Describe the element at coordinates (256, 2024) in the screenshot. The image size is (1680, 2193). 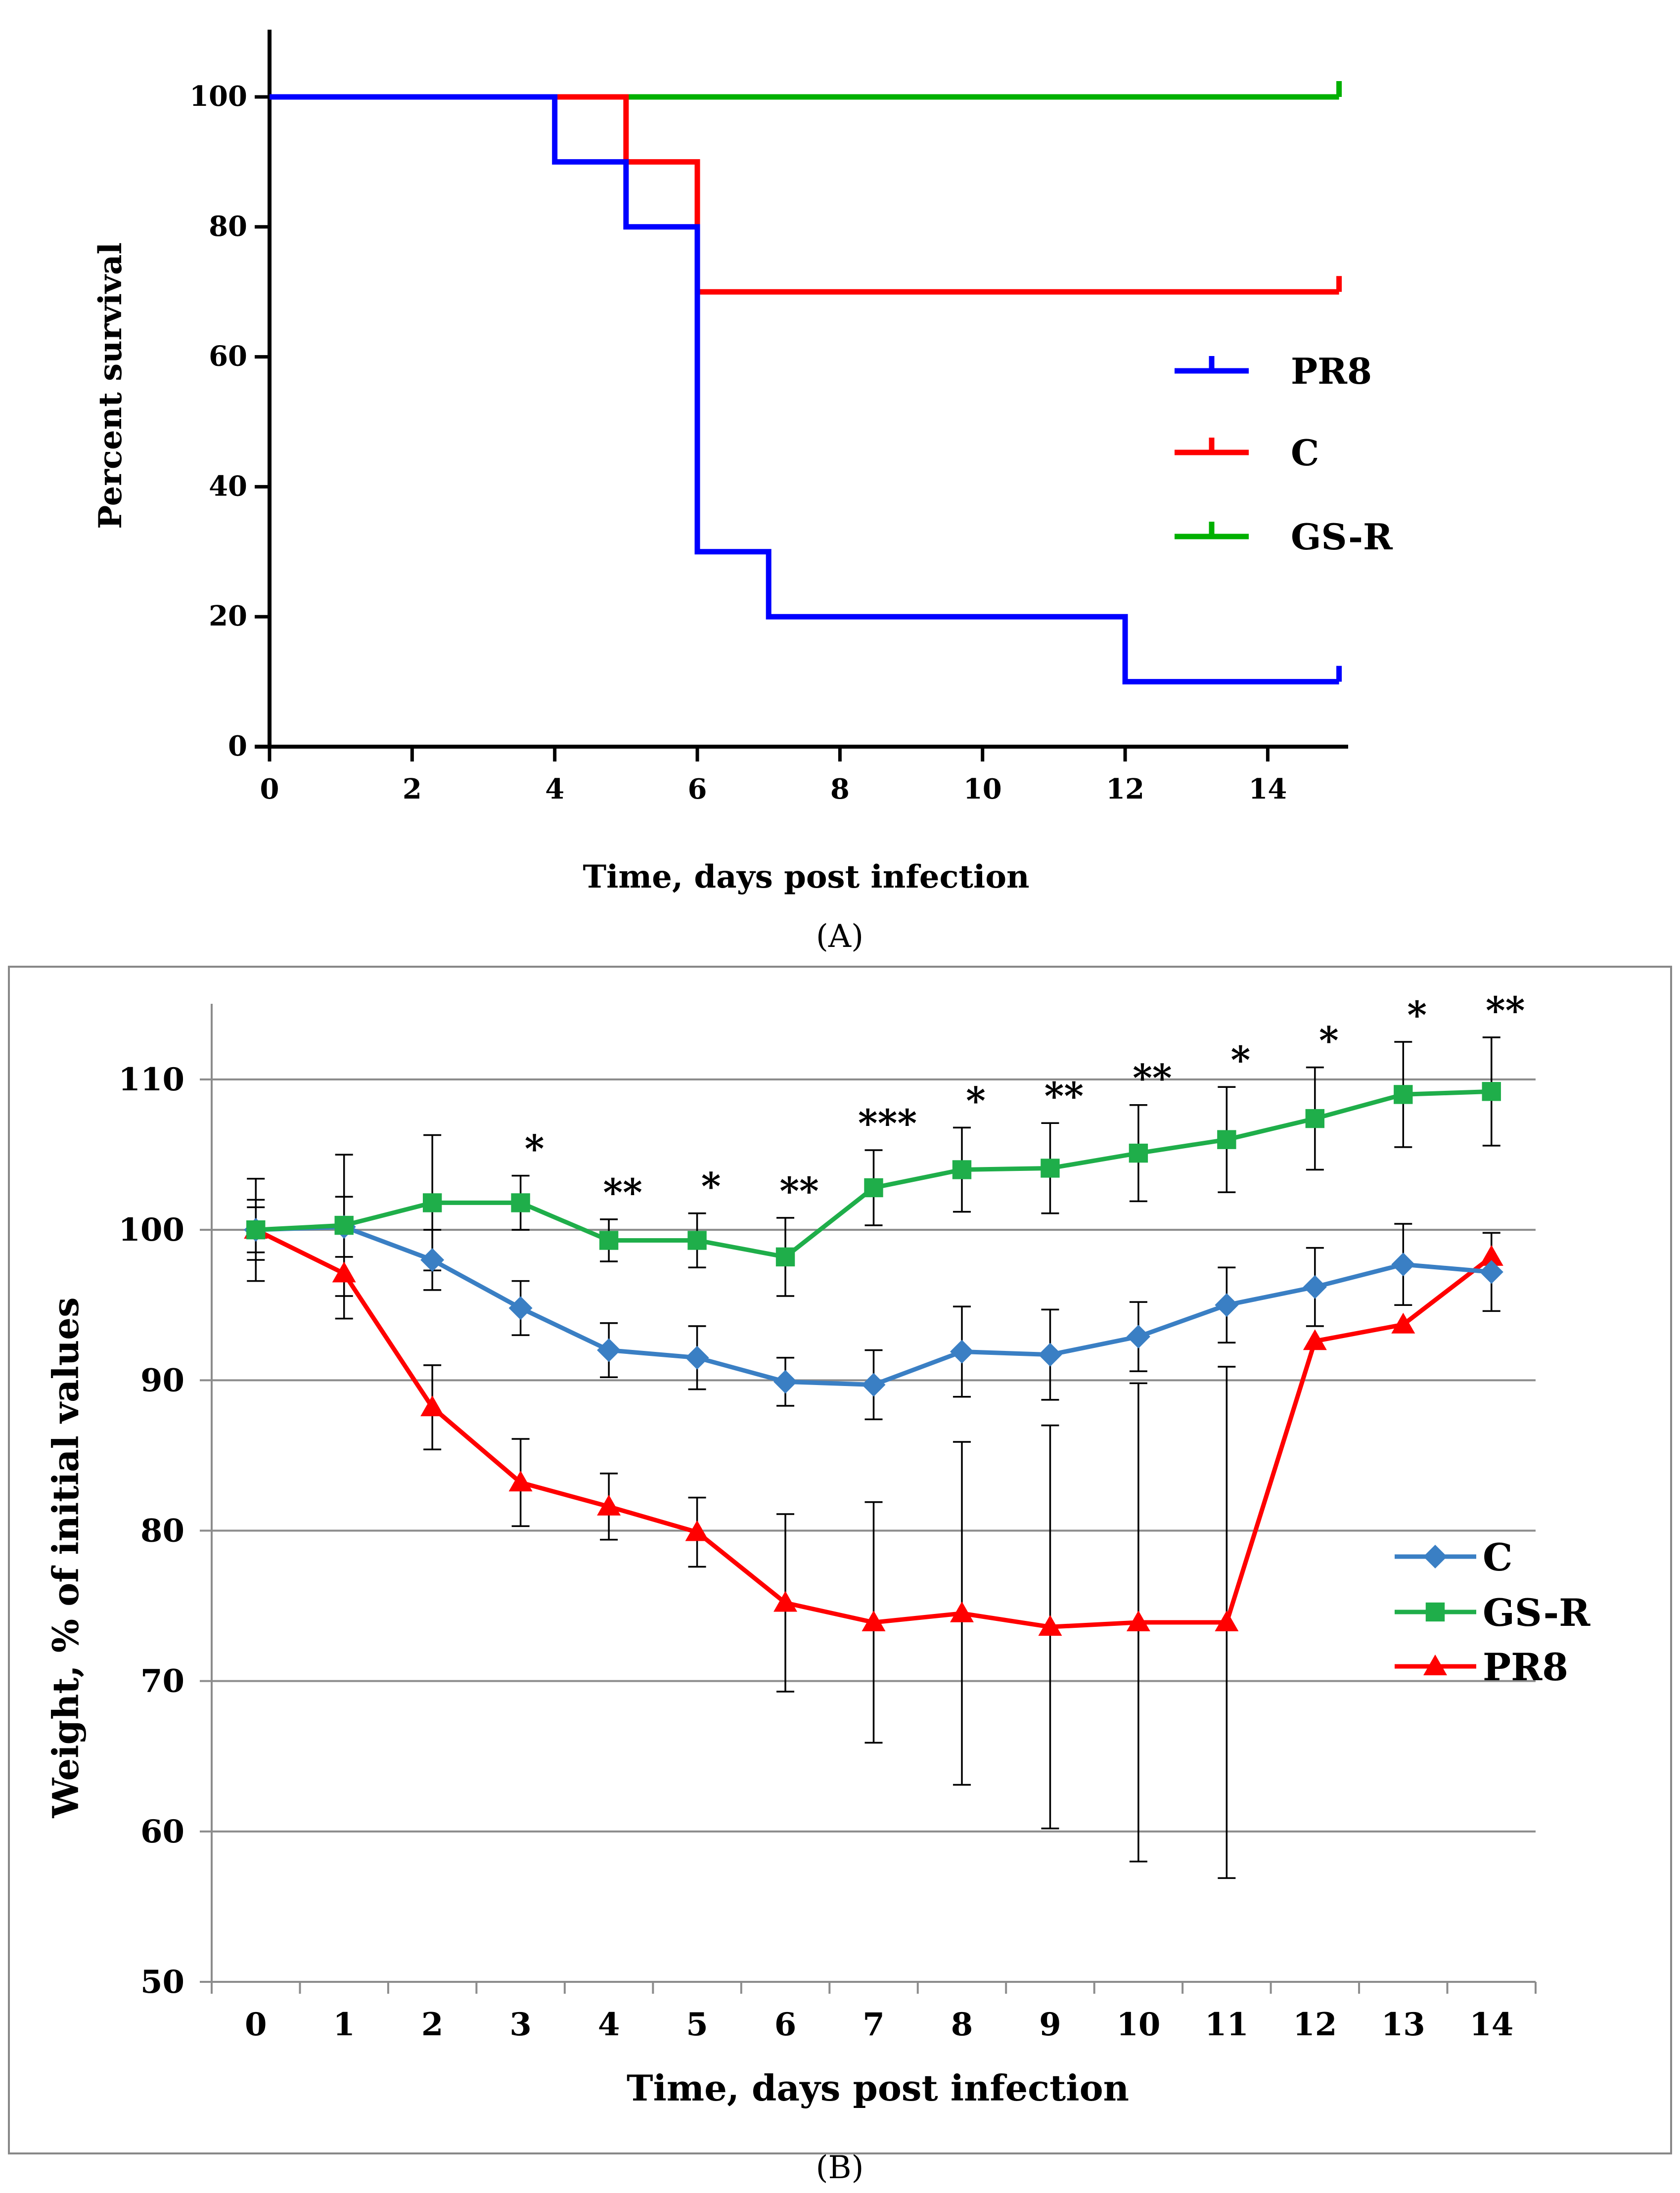
I see `weight-x-tick-label: 0` at that location.